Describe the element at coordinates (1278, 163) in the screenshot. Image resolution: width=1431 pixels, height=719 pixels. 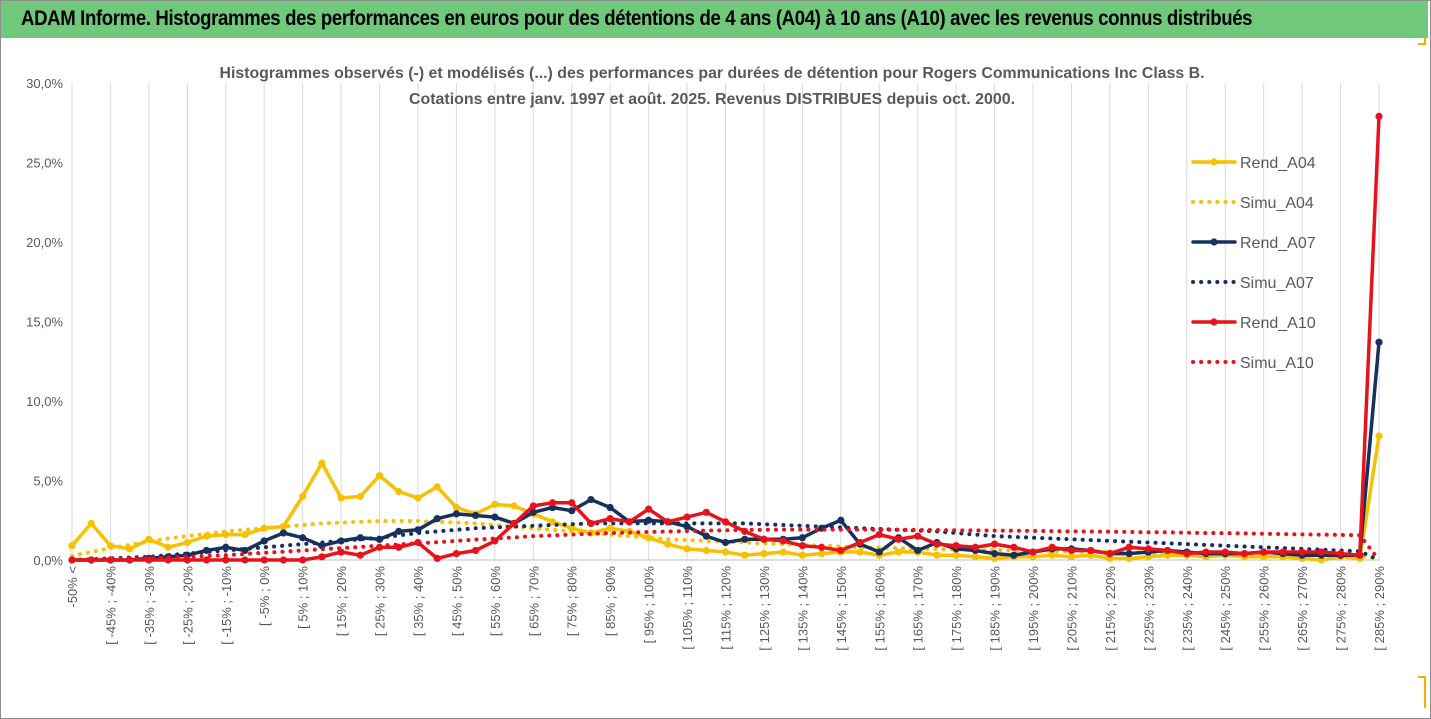
I see `legend-label: Rend_A04` at that location.